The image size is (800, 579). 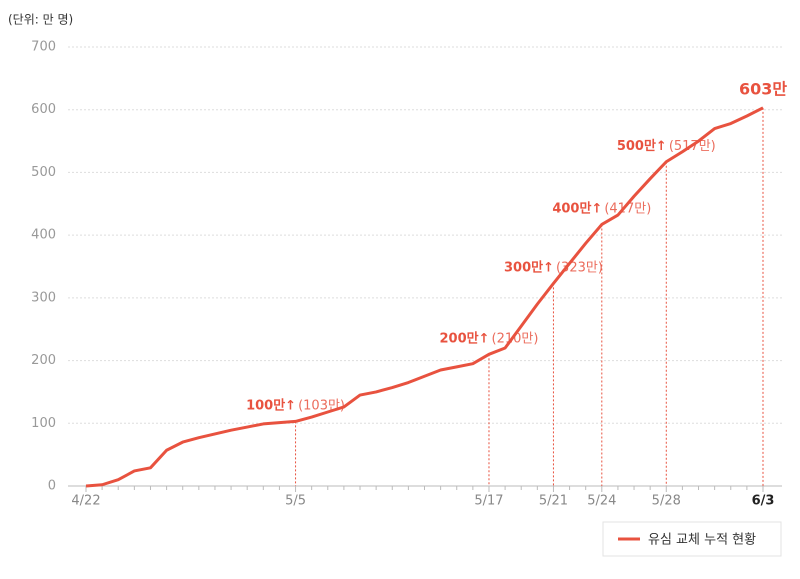 I want to click on y-tick-label: 300, so click(x=43, y=297).